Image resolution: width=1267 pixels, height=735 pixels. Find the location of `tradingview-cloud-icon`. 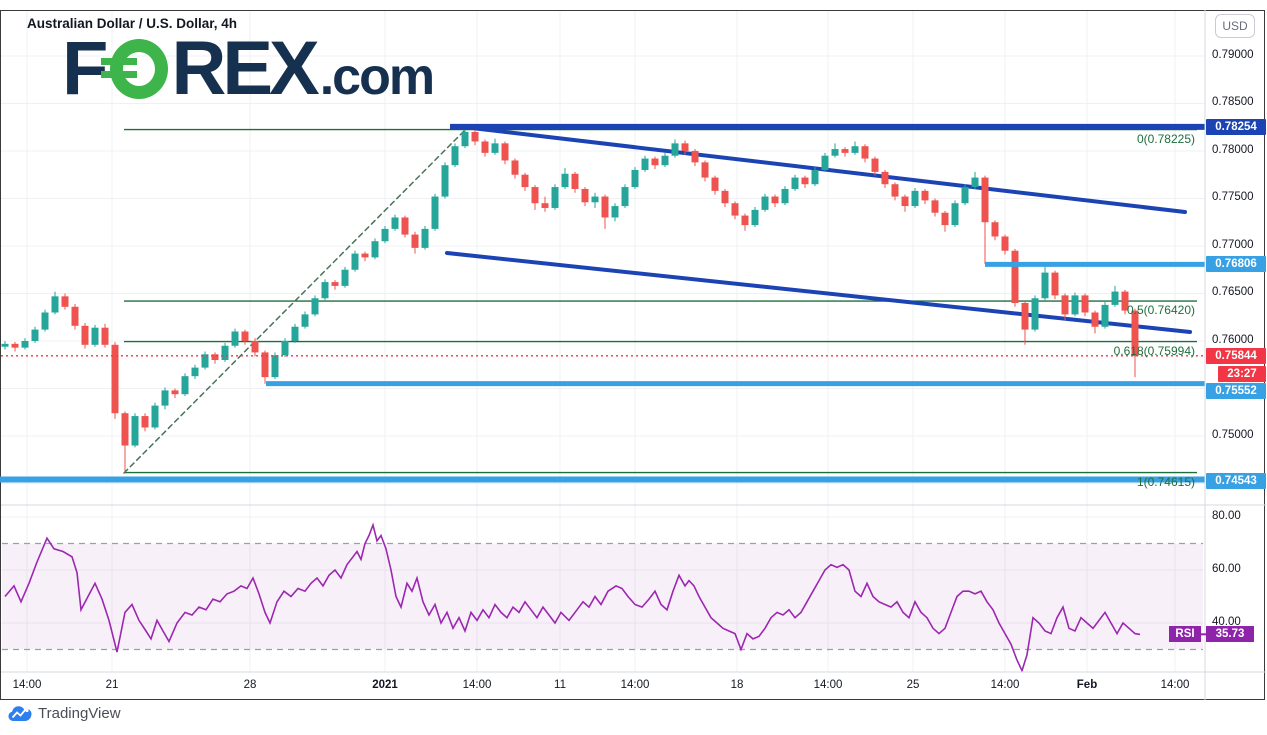

tradingview-cloud-icon is located at coordinates (20, 713).